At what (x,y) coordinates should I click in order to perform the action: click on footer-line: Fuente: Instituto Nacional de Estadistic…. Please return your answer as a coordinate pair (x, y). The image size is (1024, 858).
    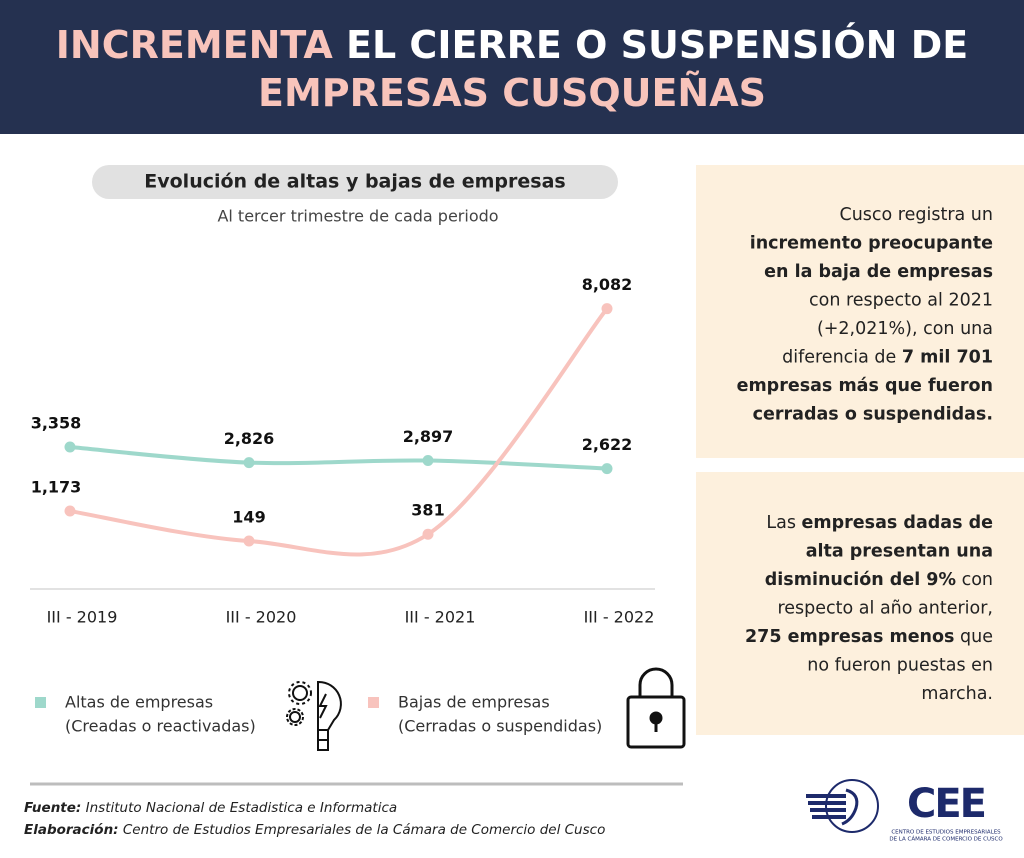
    Looking at the image, I should click on (210, 808).